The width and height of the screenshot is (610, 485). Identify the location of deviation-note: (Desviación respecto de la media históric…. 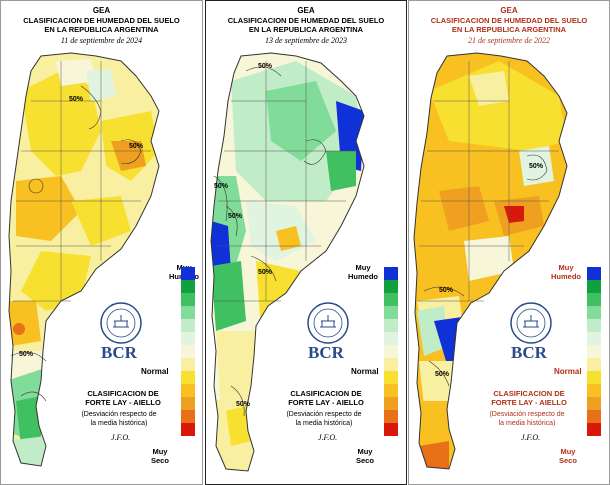
(324, 419).